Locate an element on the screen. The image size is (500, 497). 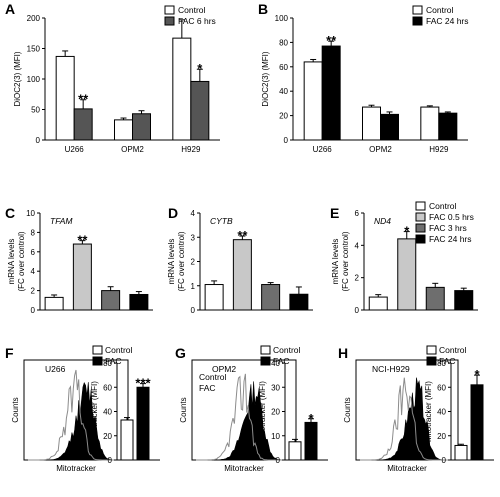
panel-label: B is located at coordinates (263, 9).